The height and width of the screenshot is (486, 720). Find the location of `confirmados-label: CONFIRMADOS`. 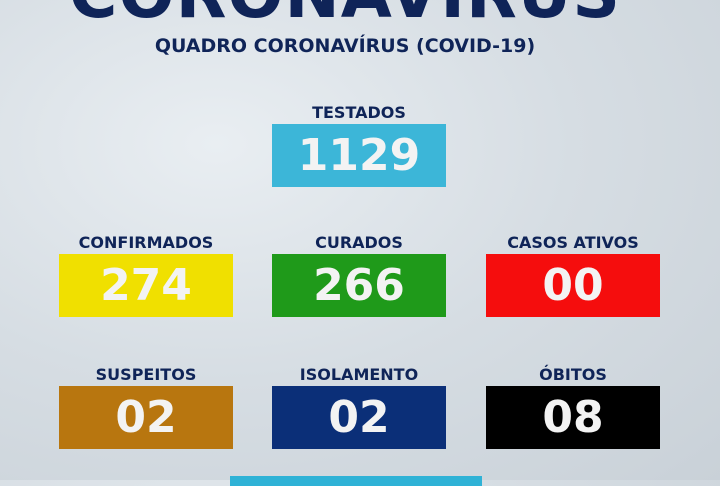

confirmados-label: CONFIRMADOS is located at coordinates (146, 242).